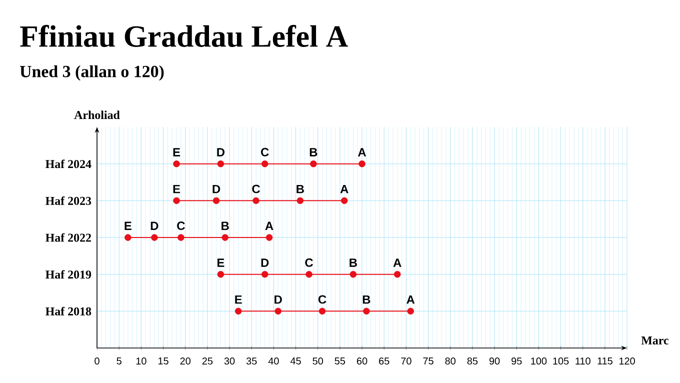  Describe the element at coordinates (251, 361) in the screenshot. I see `x-tick-label: 35` at that location.